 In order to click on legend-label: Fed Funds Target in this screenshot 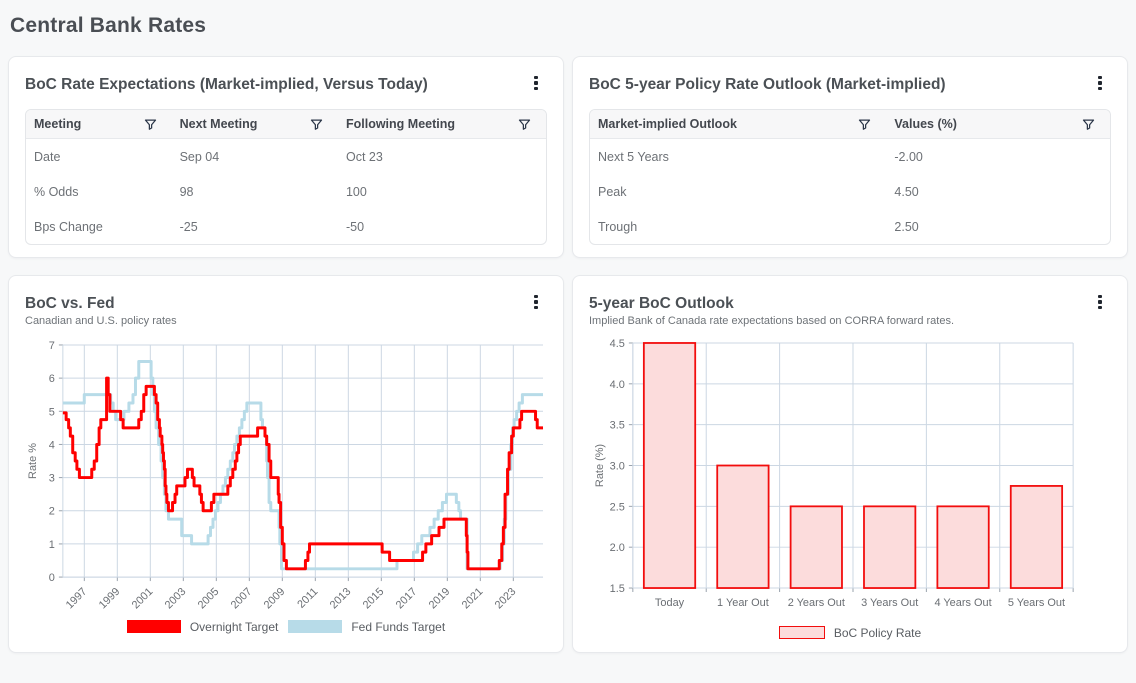, I will do `click(398, 626)`.